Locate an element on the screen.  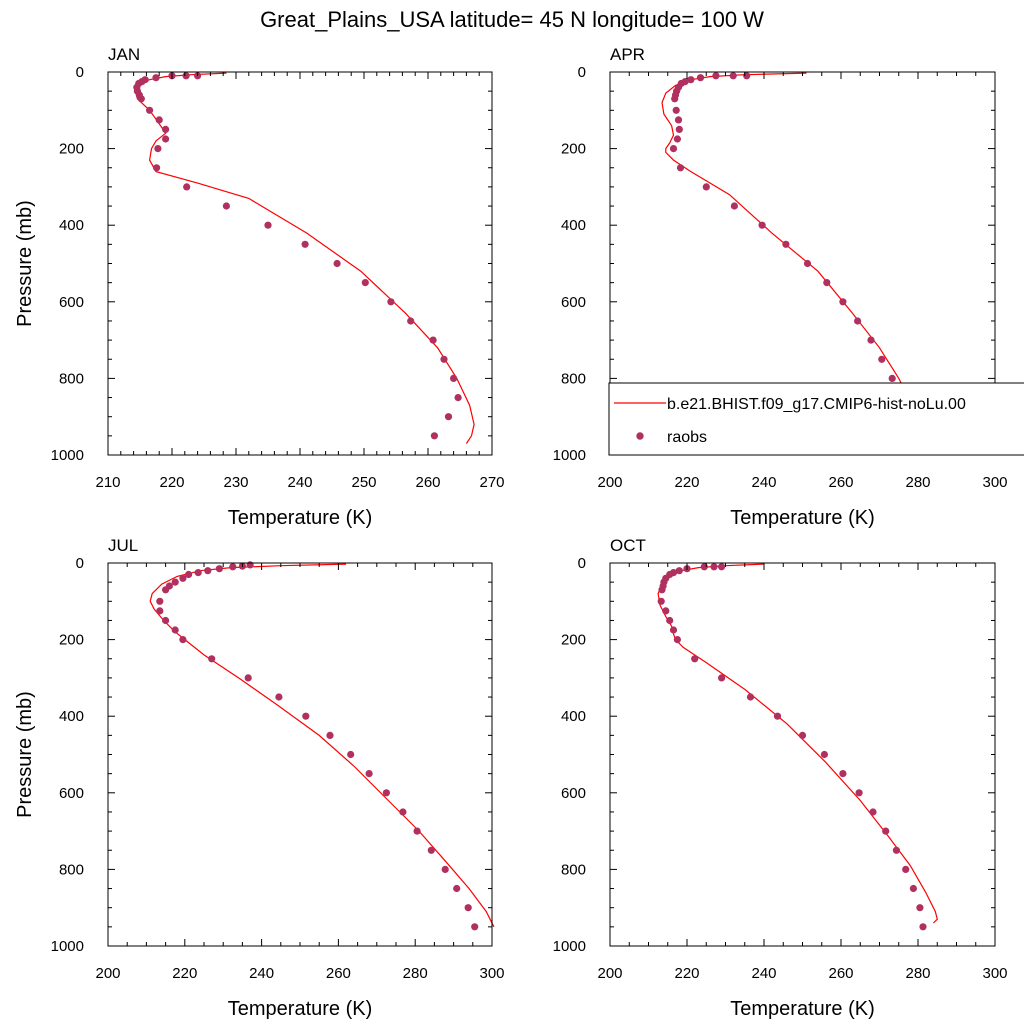
y-axis-label: Pressure (mb) is located at coordinates (25, 754).